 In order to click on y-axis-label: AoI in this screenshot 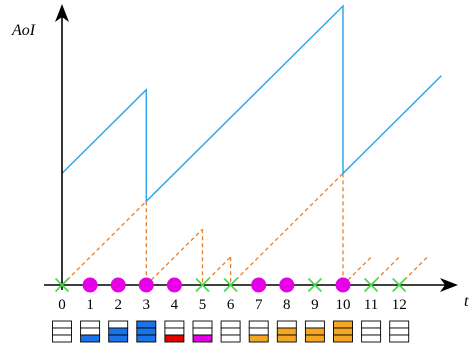, I will do `click(23, 30)`.